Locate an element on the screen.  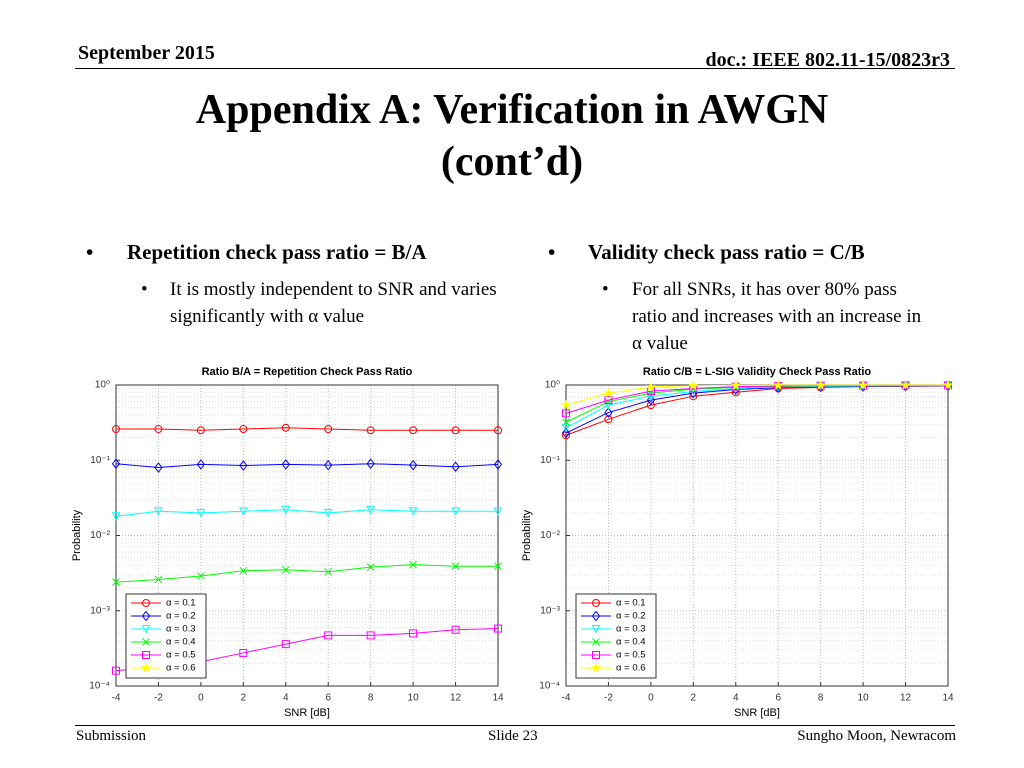
y-tick-label: 10⁻¹ is located at coordinates (550, 460).